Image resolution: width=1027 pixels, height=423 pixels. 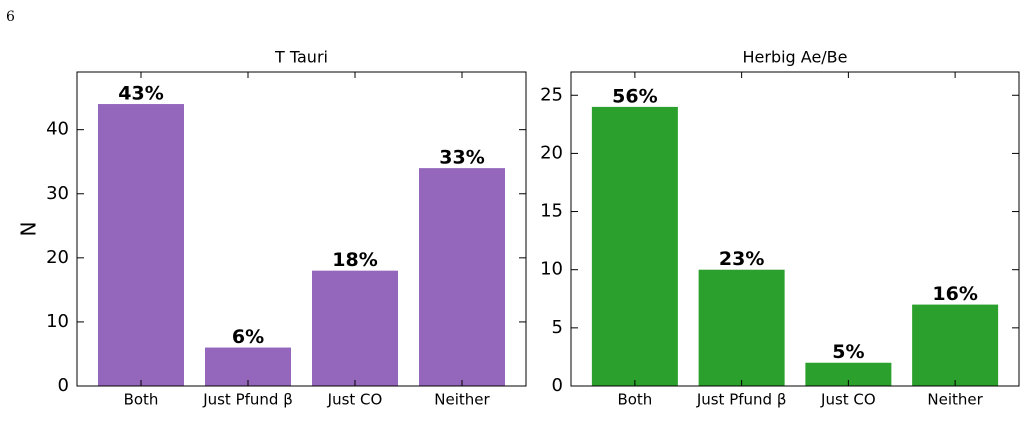 What do you see at coordinates (794, 57) in the screenshot?
I see `chart-title: Herbig Ae/Be` at bounding box center [794, 57].